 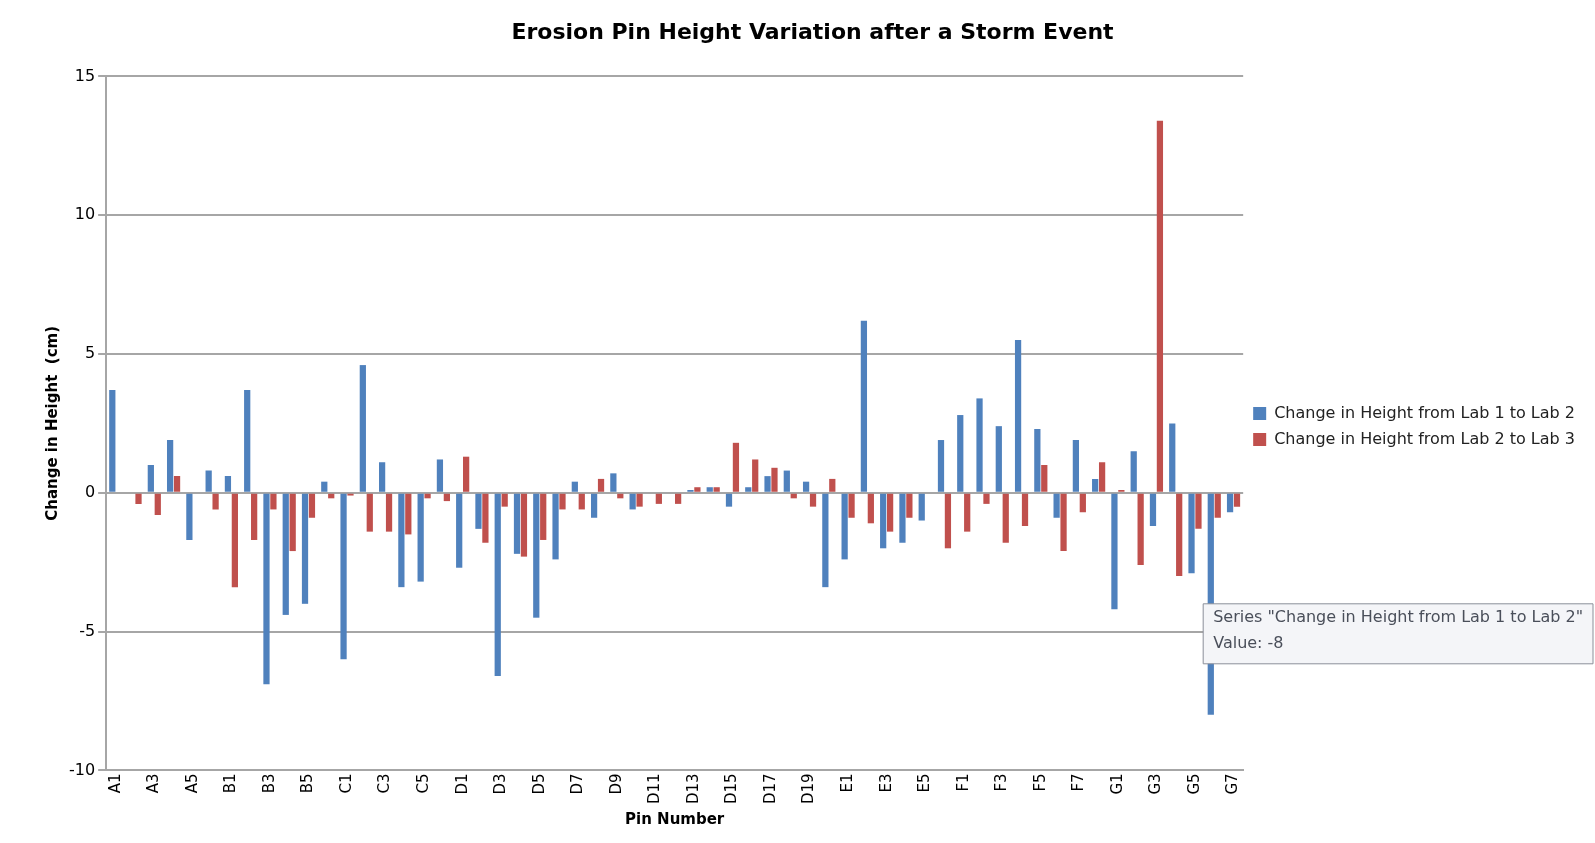 I want to click on x-tick-label: G1, so click(x=1116, y=784).